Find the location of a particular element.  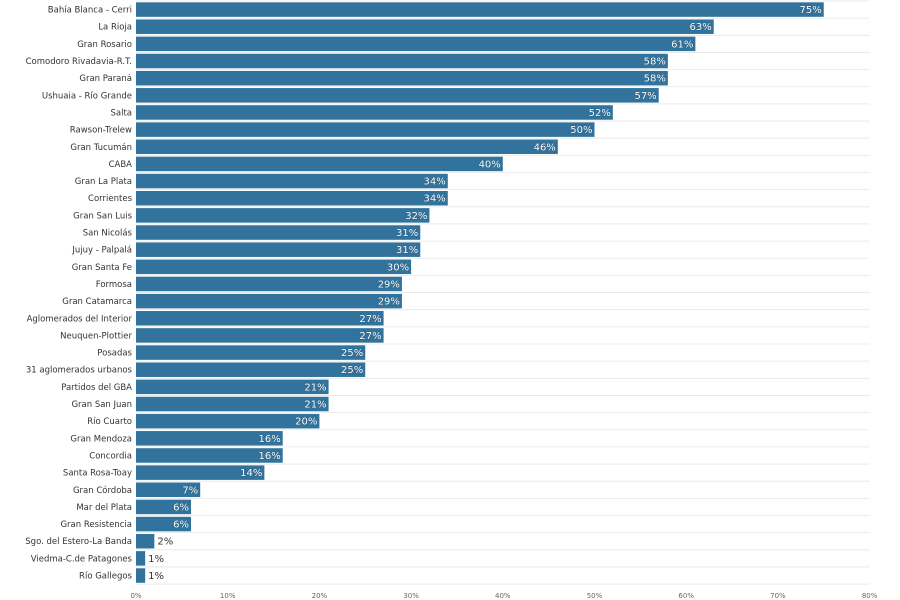

value-label: 63% is located at coordinates (700, 27).